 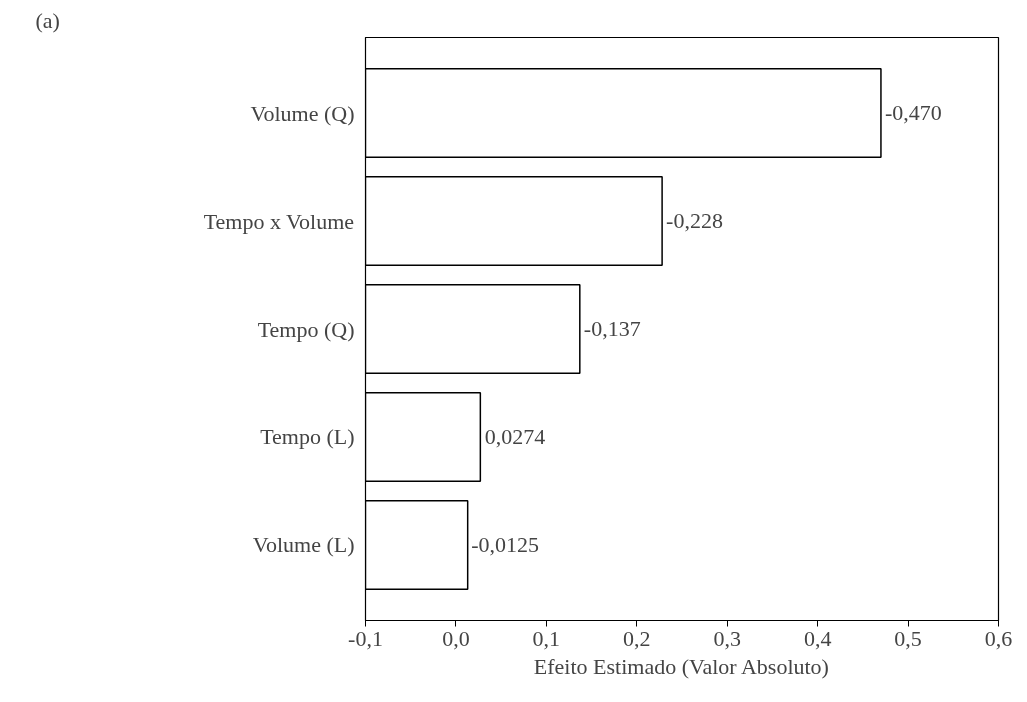 What do you see at coordinates (303, 545) in the screenshot?
I see `y-tick-label: Volume (L)` at bounding box center [303, 545].